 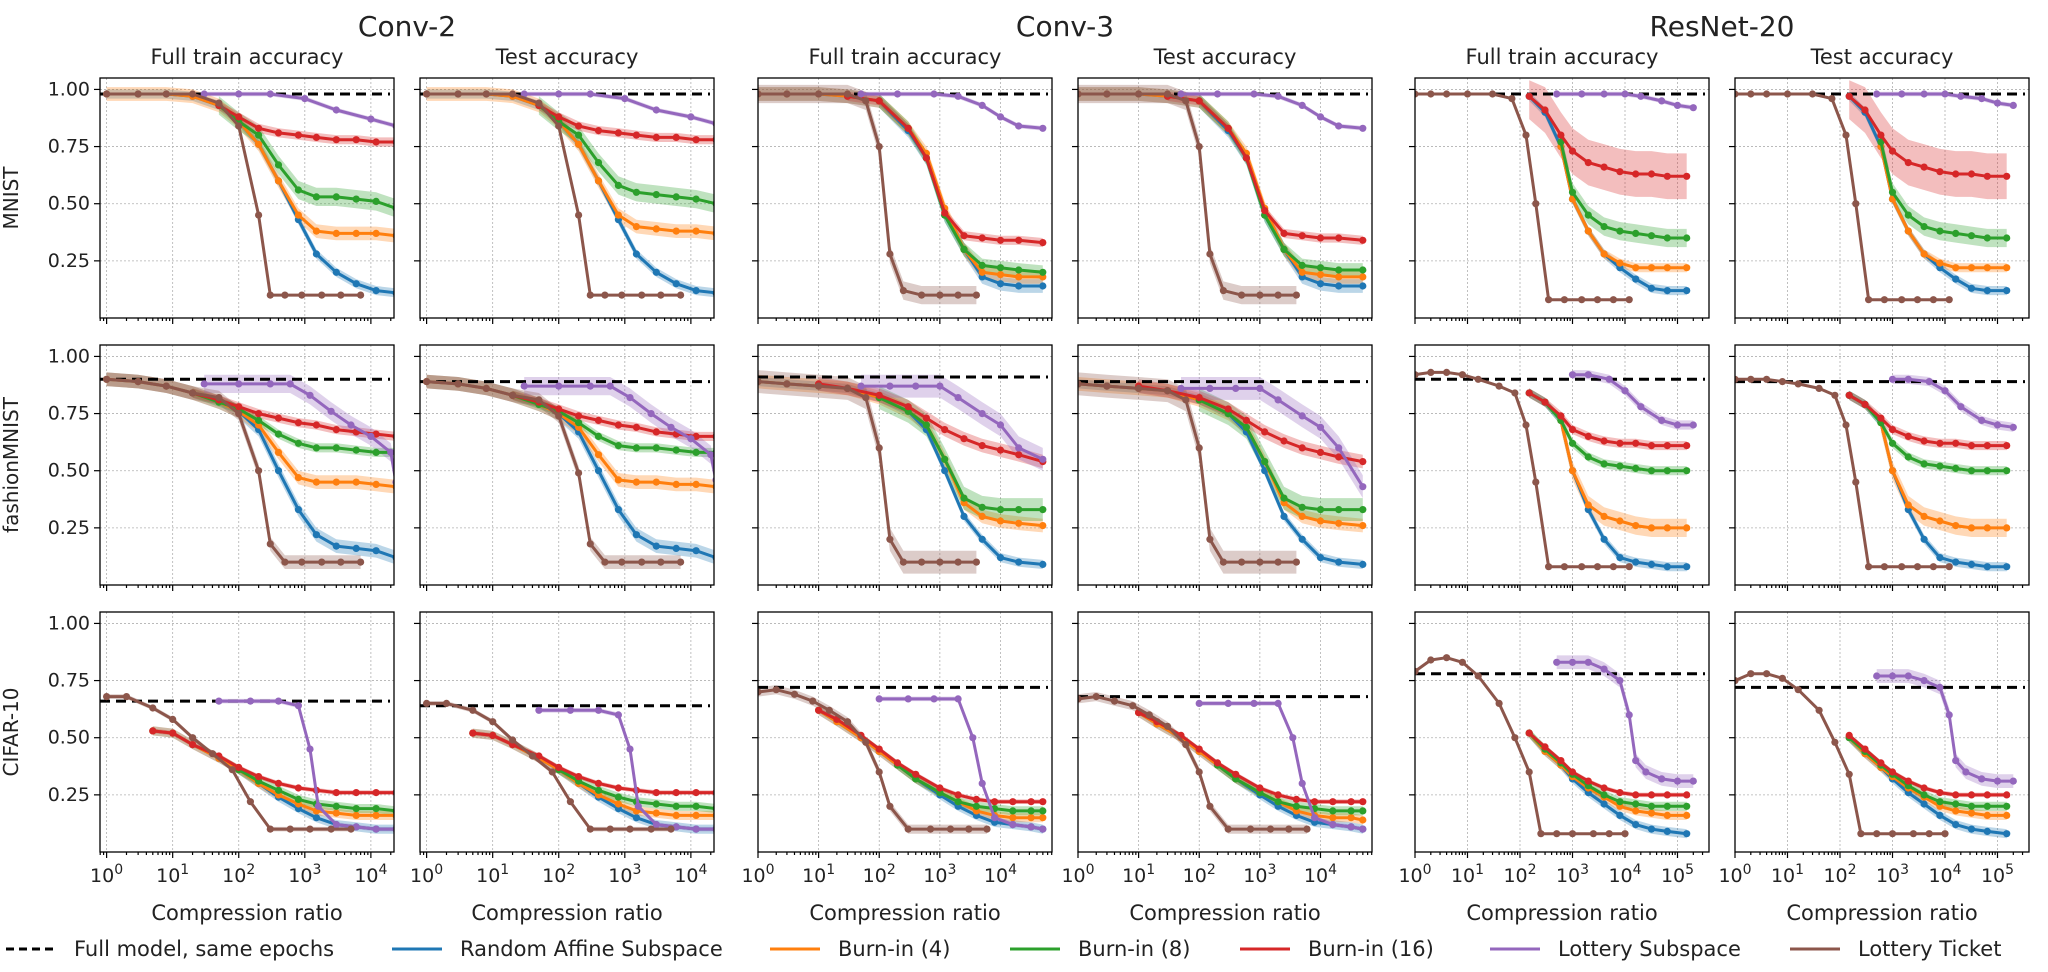 What do you see at coordinates (894, 949) in the screenshot?
I see `legend-label: Burn-in (4)` at bounding box center [894, 949].